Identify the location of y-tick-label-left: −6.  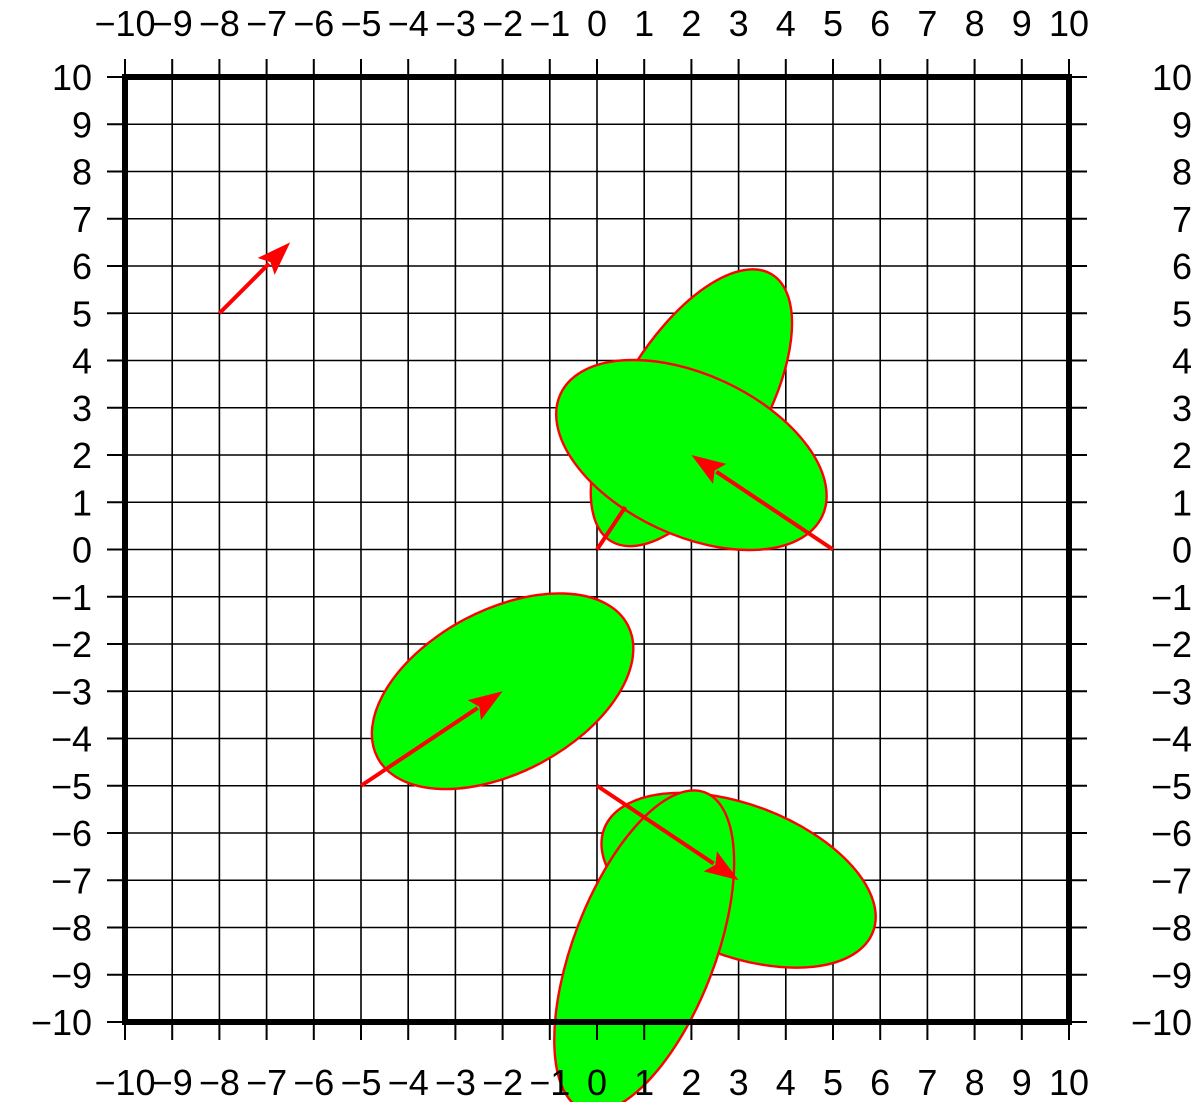
(71, 833).